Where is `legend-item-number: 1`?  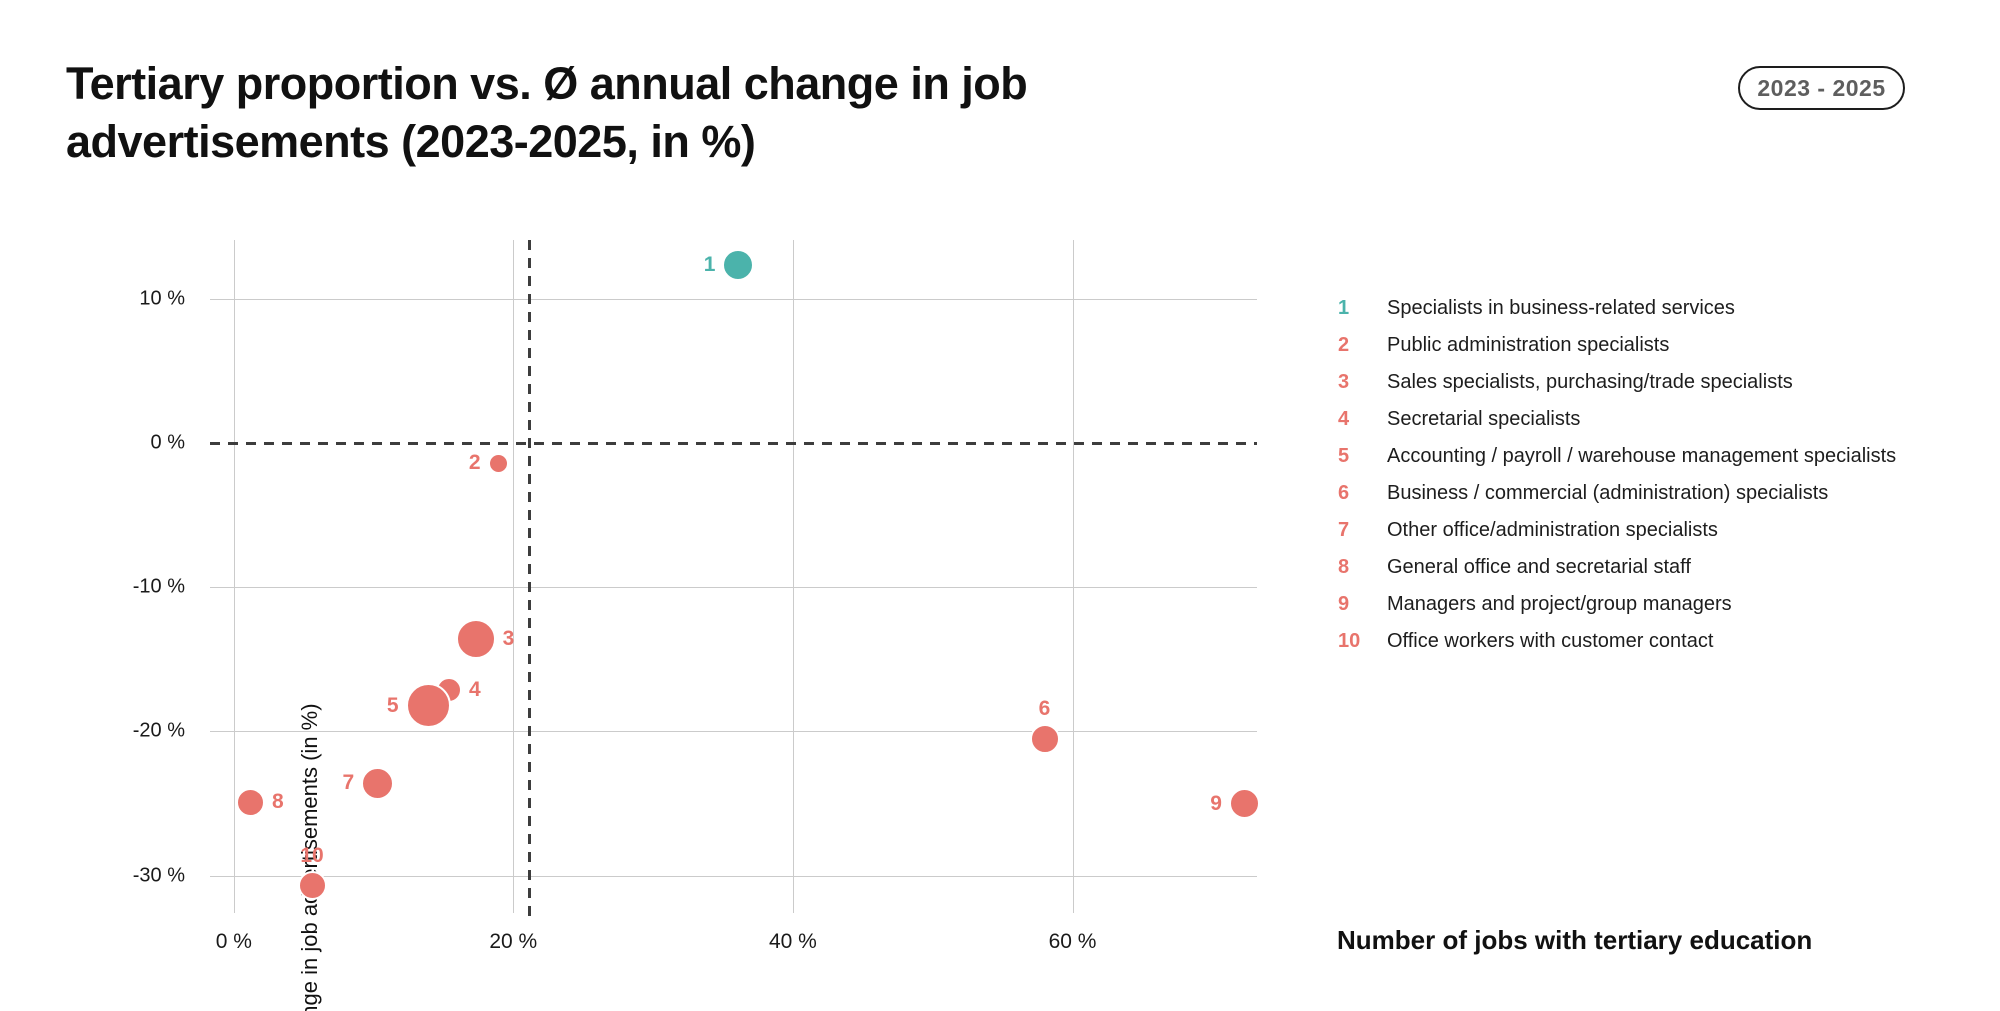
legend-item-number: 1 is located at coordinates (1344, 308).